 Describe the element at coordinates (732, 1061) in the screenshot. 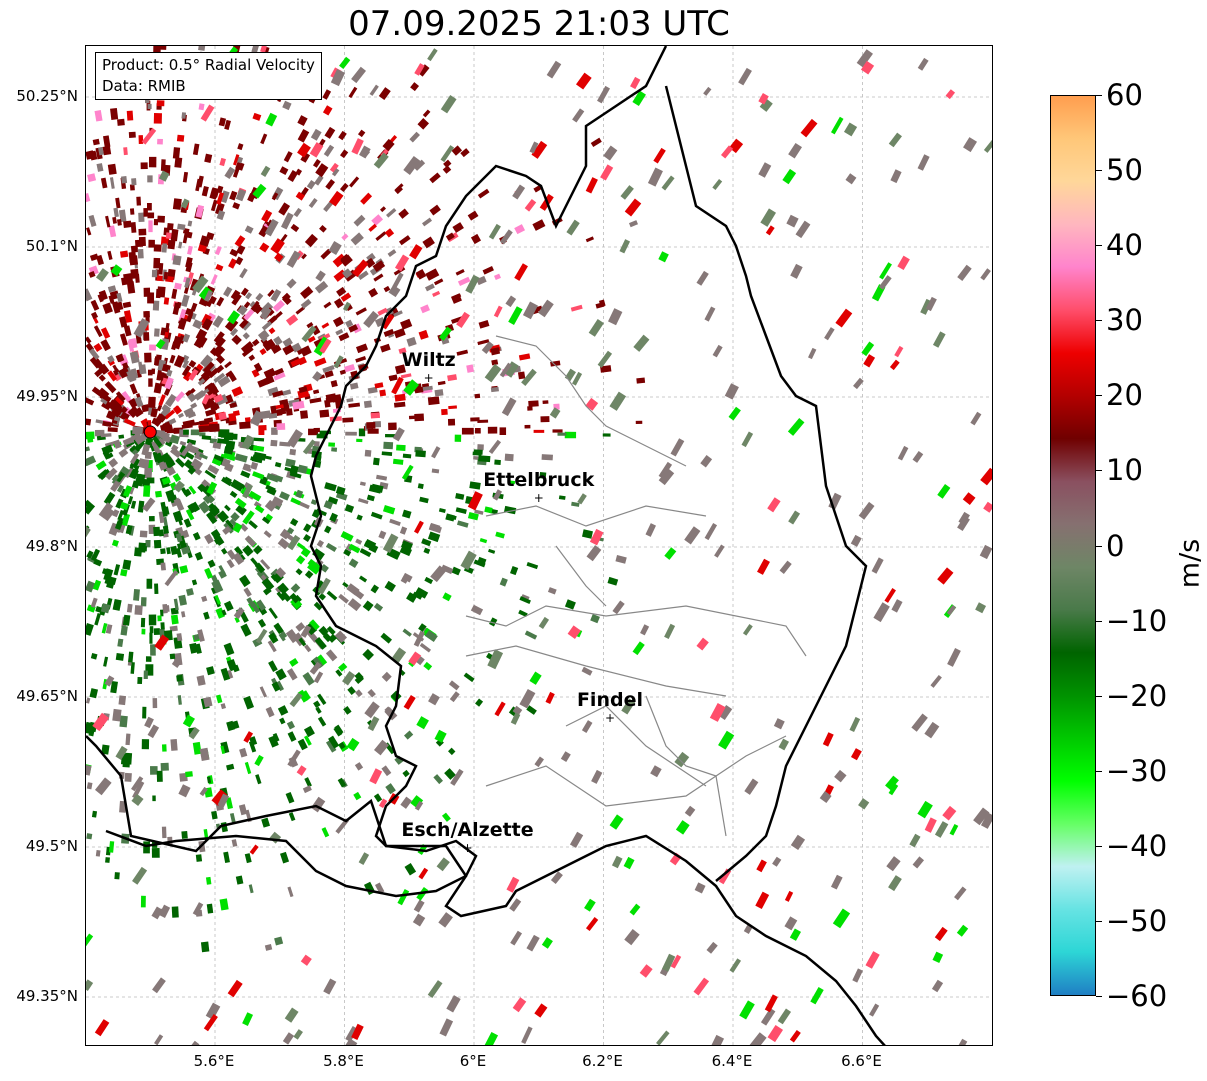

I see `lon-tick-label: 6.4°E` at that location.